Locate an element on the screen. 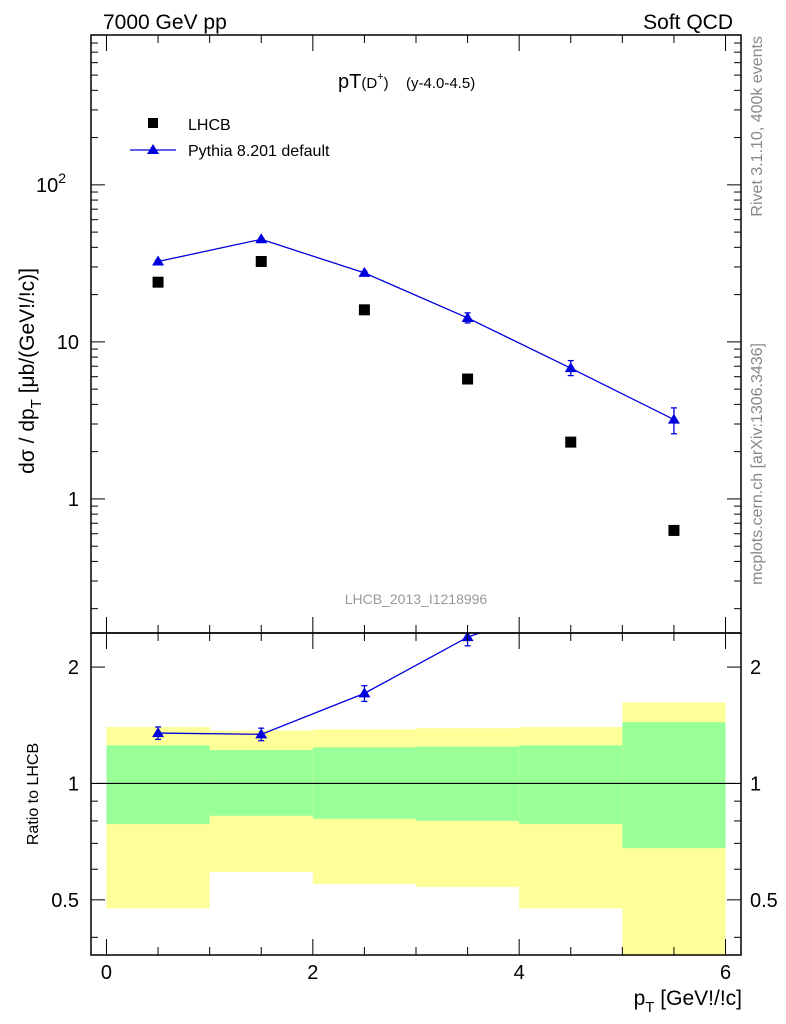 The image size is (786, 1024). ratio-xlabel-p: p is located at coordinates (640, 998).